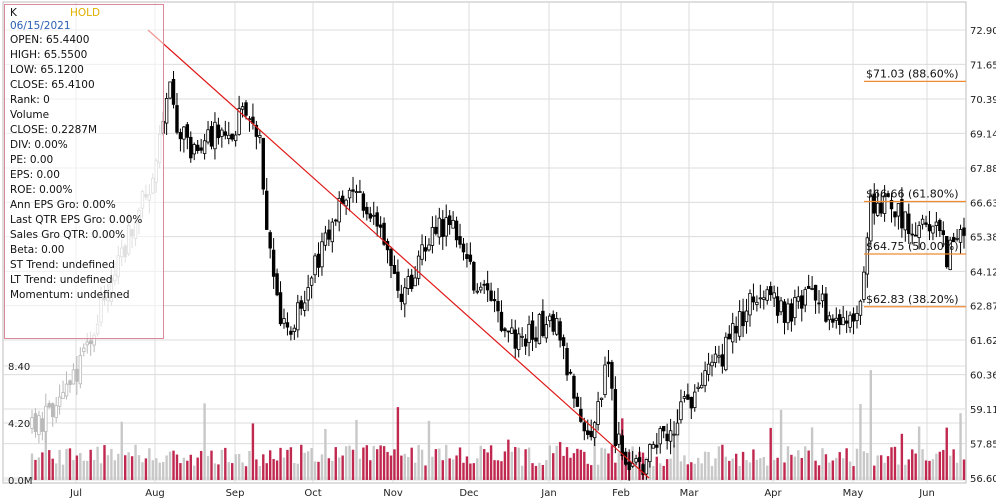  Describe the element at coordinates (50, 40) in the screenshot. I see `info-row: OPEN: 65.4400` at that location.